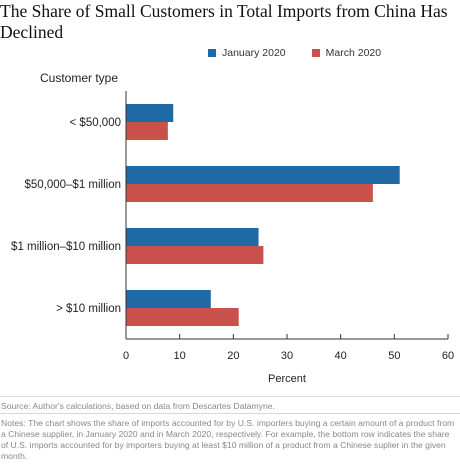  Describe the element at coordinates (88, 309) in the screenshot. I see `category-label-3: > $10 million` at that location.